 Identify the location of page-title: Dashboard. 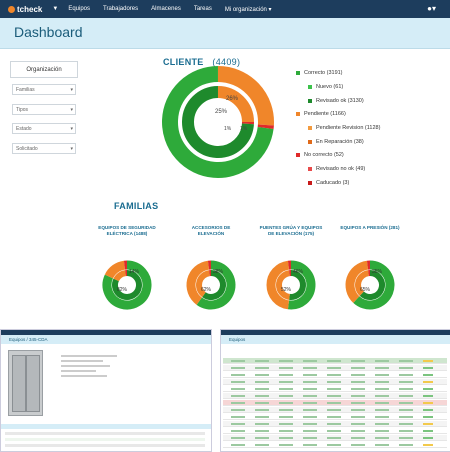
(48, 32).